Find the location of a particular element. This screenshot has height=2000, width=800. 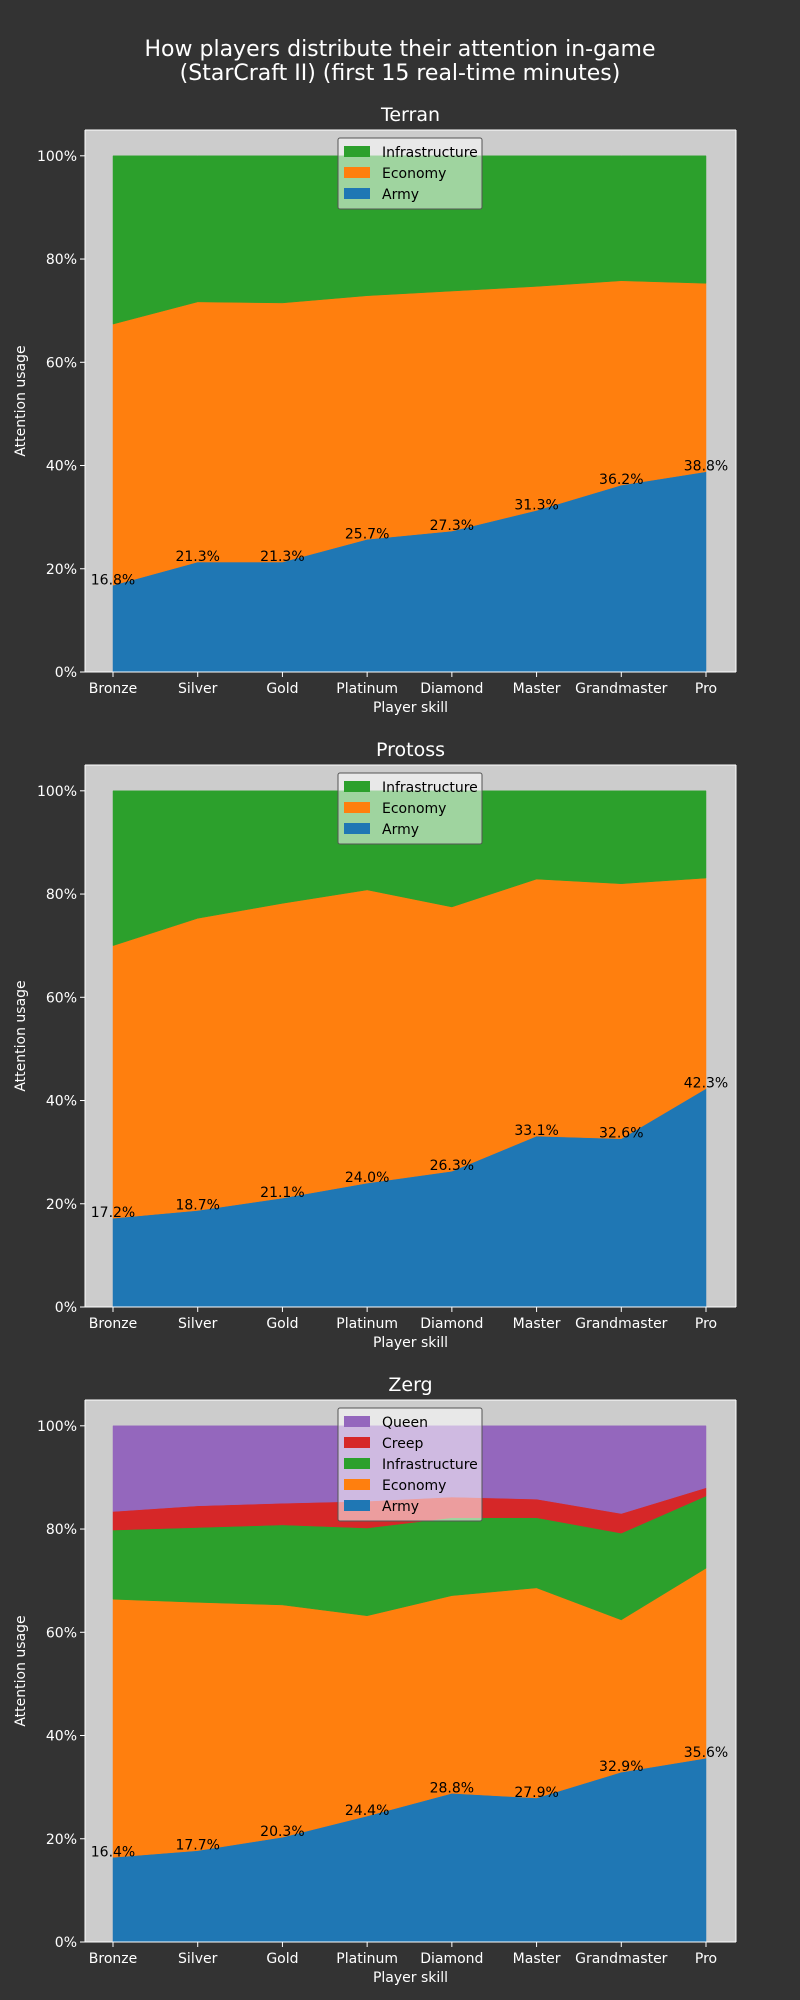

x-tick-label-terran: Master is located at coordinates (537, 689).